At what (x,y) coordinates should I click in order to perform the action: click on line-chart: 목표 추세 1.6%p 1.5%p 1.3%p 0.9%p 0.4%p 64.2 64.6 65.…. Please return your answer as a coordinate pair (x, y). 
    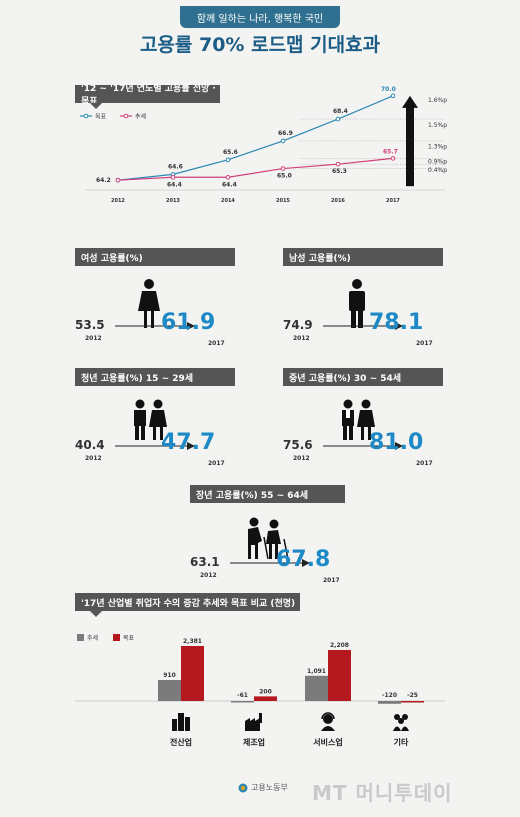
    Looking at the image, I should click on (263, 145).